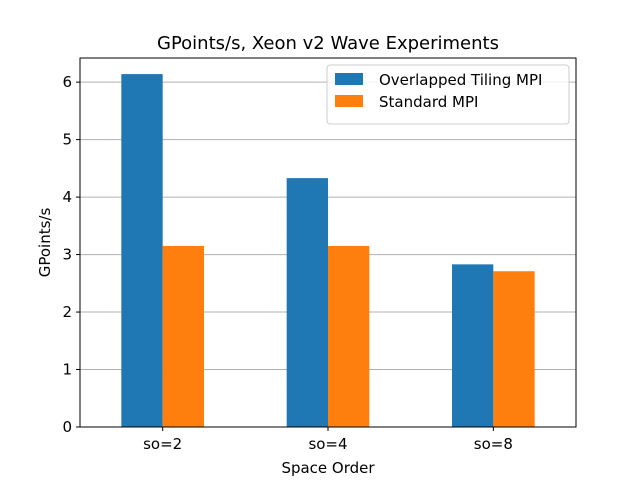 This screenshot has width=640, height=480. I want to click on y-tick-label: 2, so click(67, 312).